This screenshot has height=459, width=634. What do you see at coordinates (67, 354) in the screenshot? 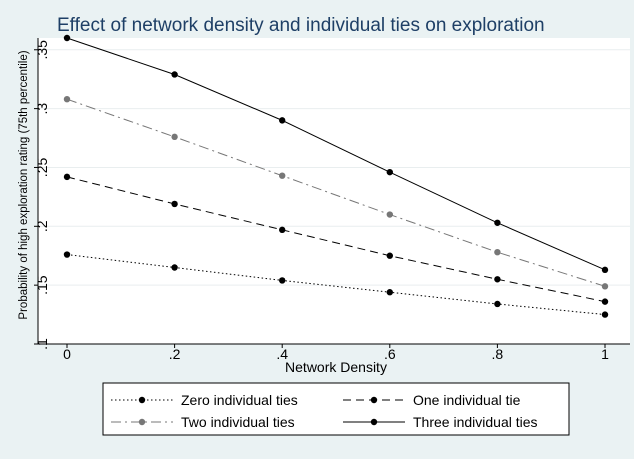
I see `x-tick-label: 0` at bounding box center [67, 354].